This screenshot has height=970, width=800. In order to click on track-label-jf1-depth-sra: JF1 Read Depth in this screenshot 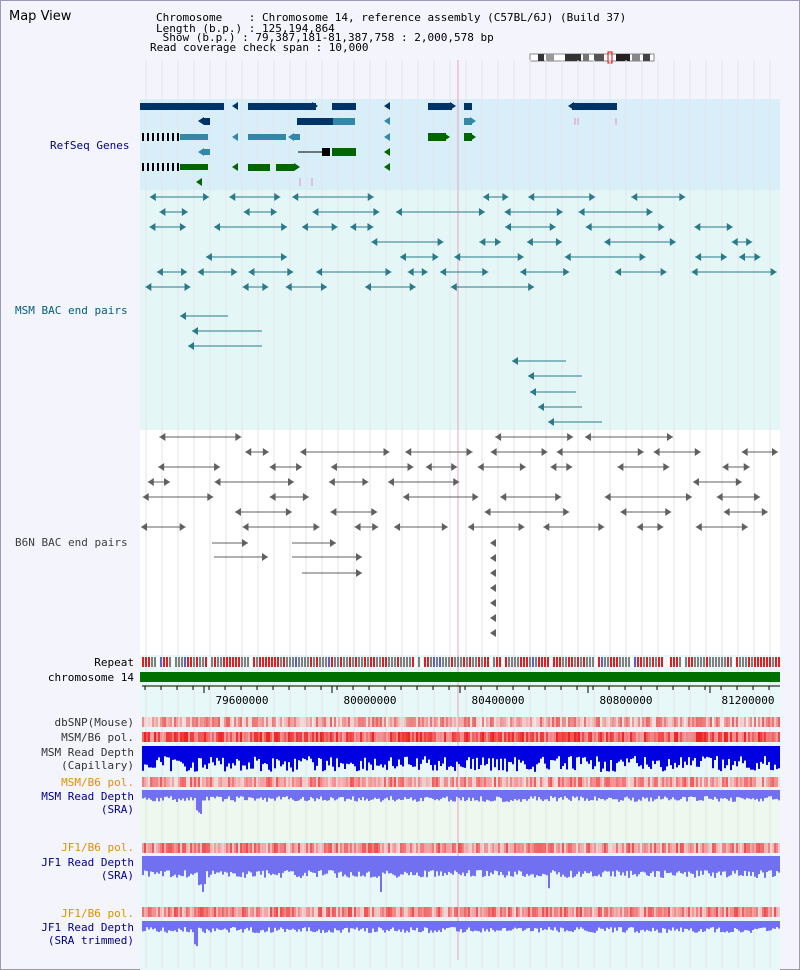, I will do `click(87, 862)`.